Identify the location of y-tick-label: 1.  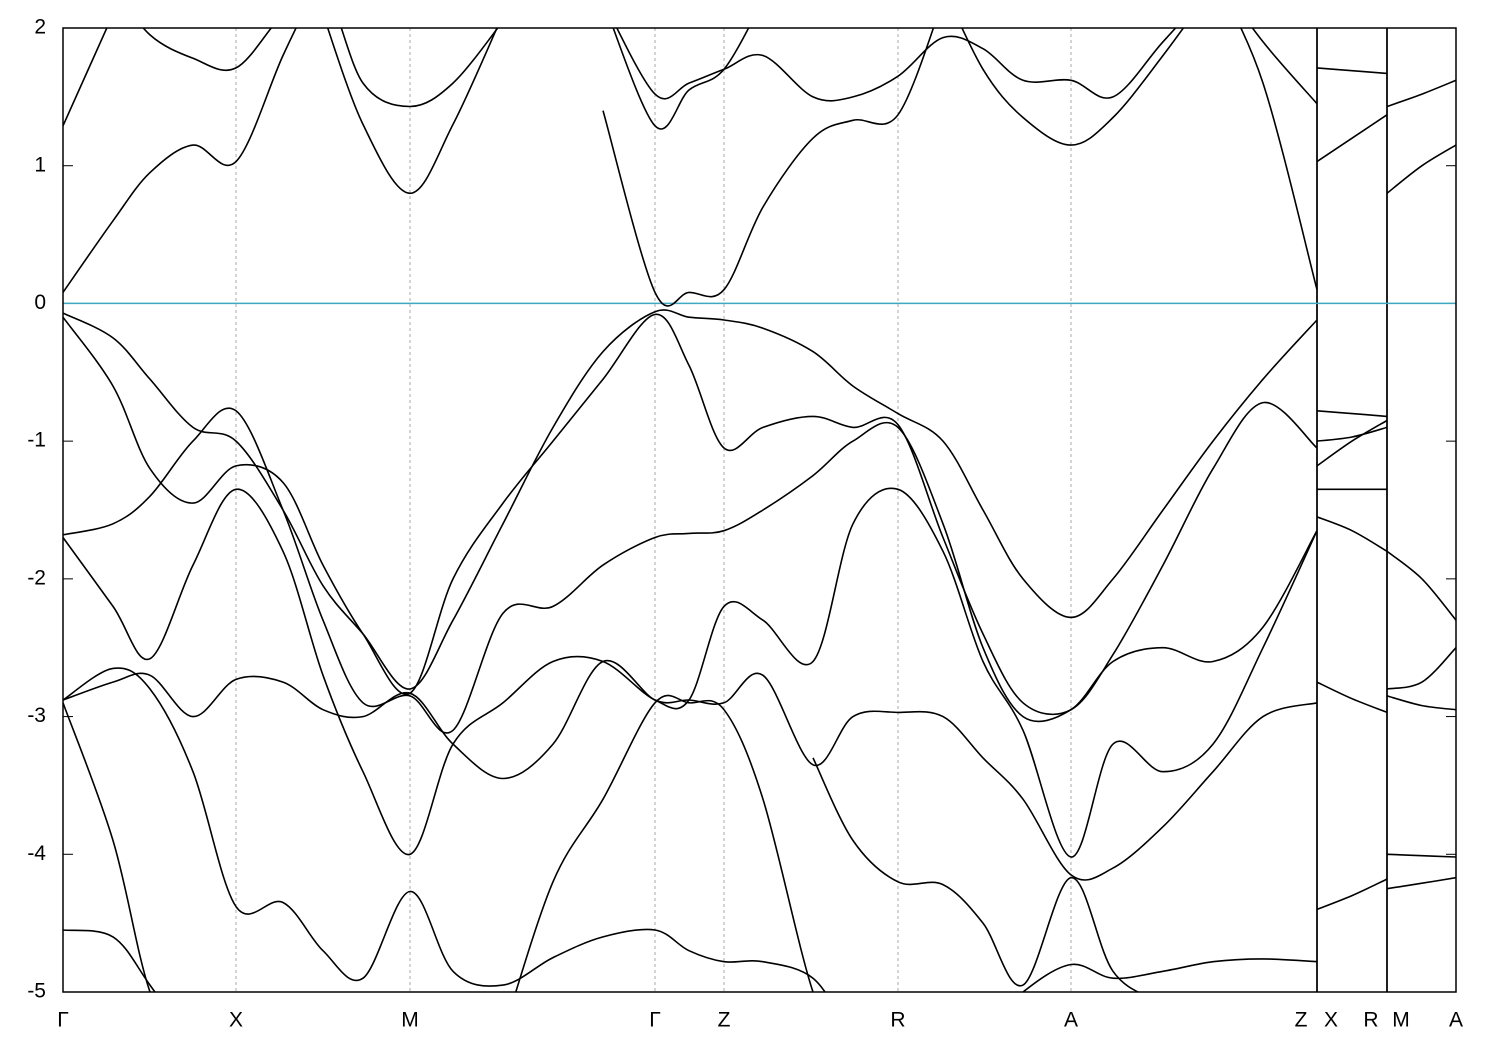
(40, 164).